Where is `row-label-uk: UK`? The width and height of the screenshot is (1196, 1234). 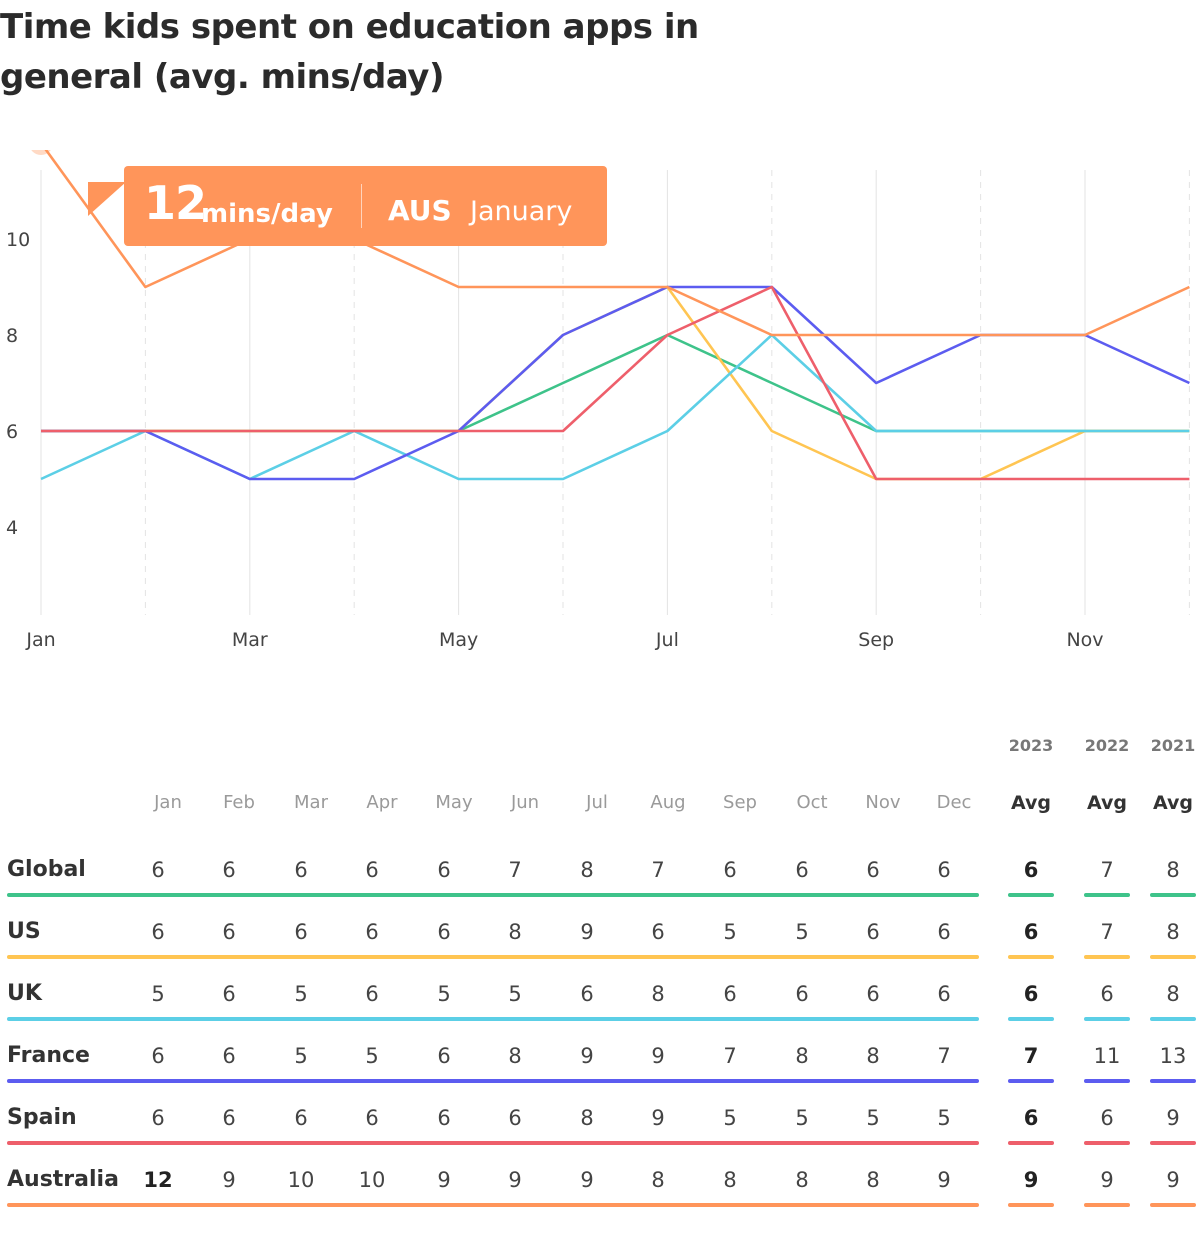
row-label-uk: UK is located at coordinates (24, 993).